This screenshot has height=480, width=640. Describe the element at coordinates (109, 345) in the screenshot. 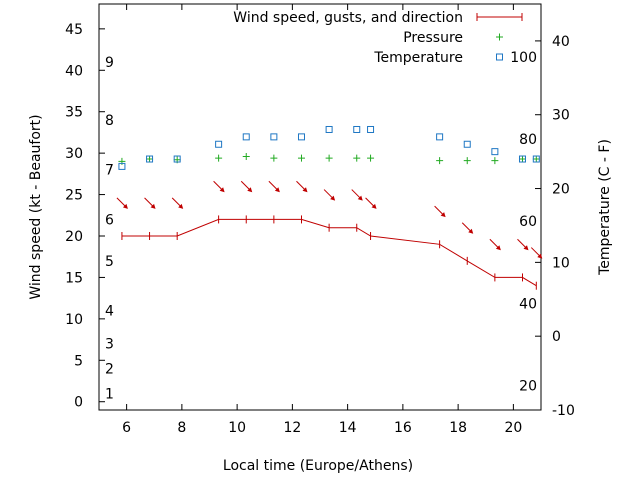

I see `beaufort-label: 3` at that location.